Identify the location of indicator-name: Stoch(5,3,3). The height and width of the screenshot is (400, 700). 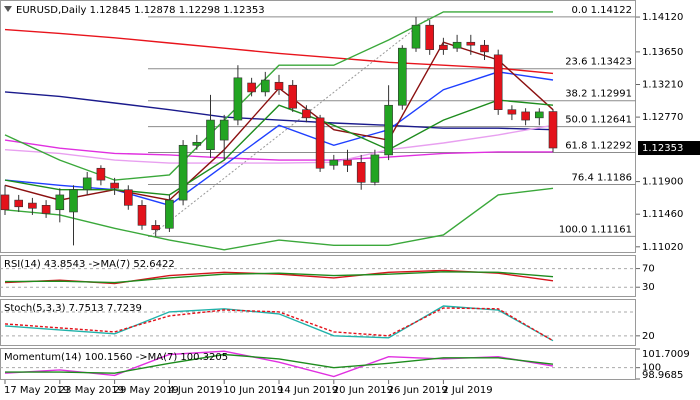
(35, 308).